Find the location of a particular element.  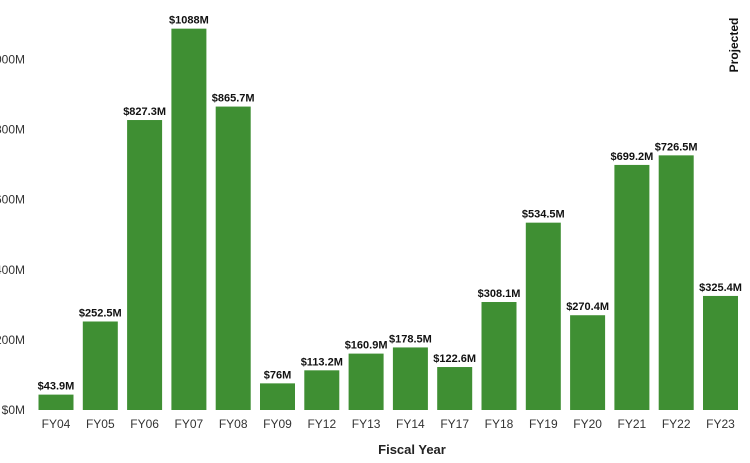

bar-value-label: $726.5M is located at coordinates (676, 147).